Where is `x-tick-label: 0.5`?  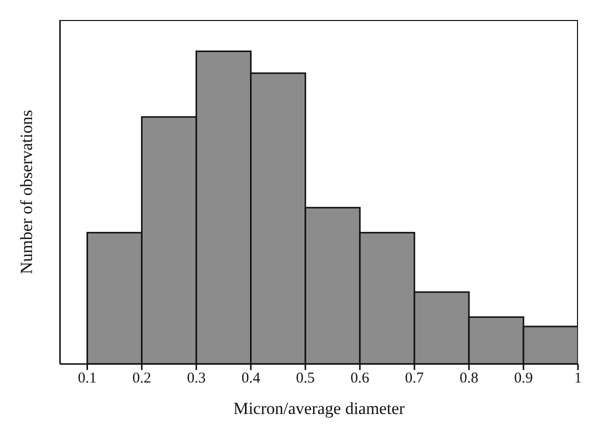 x-tick-label: 0.5 is located at coordinates (305, 378).